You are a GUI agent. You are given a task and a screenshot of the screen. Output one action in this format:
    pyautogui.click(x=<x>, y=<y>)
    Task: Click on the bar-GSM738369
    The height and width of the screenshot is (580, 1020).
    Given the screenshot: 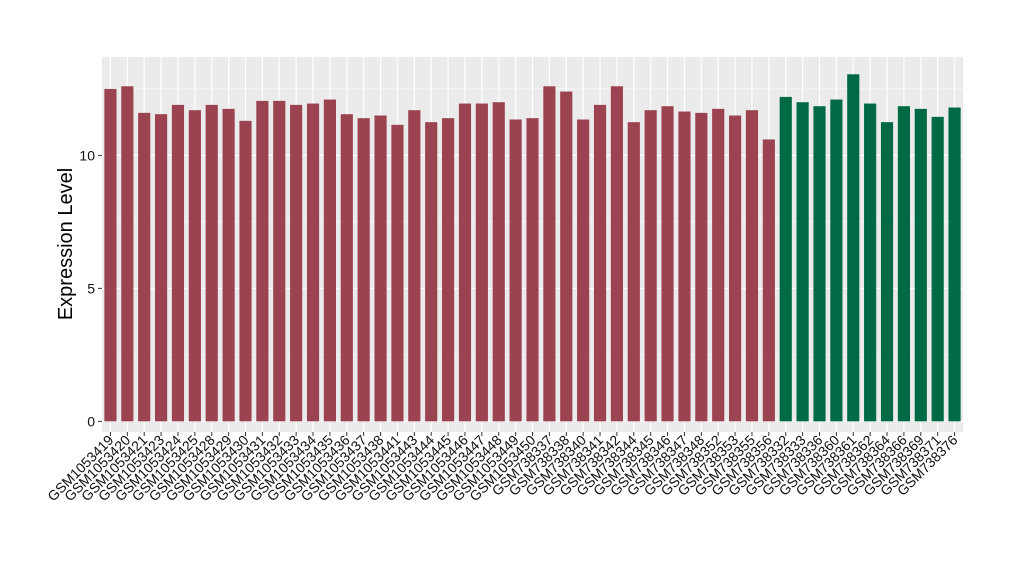 What is the action you would take?
    pyautogui.click(x=920, y=265)
    